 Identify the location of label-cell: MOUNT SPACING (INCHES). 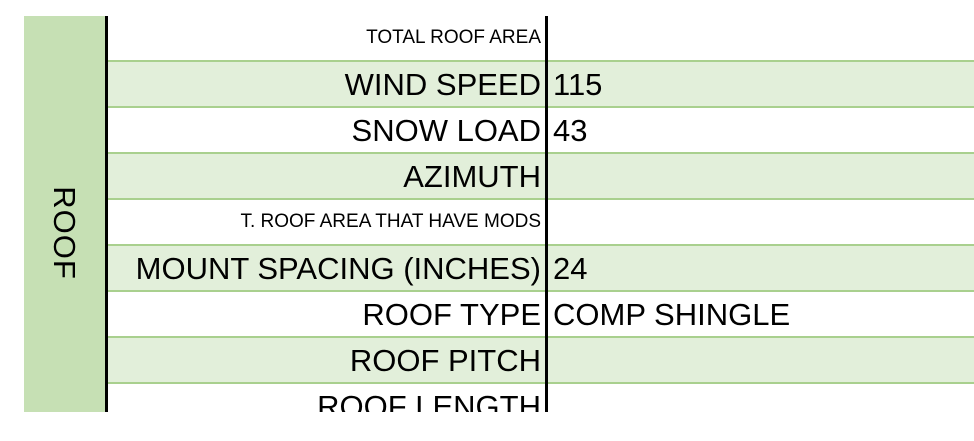
(338, 268).